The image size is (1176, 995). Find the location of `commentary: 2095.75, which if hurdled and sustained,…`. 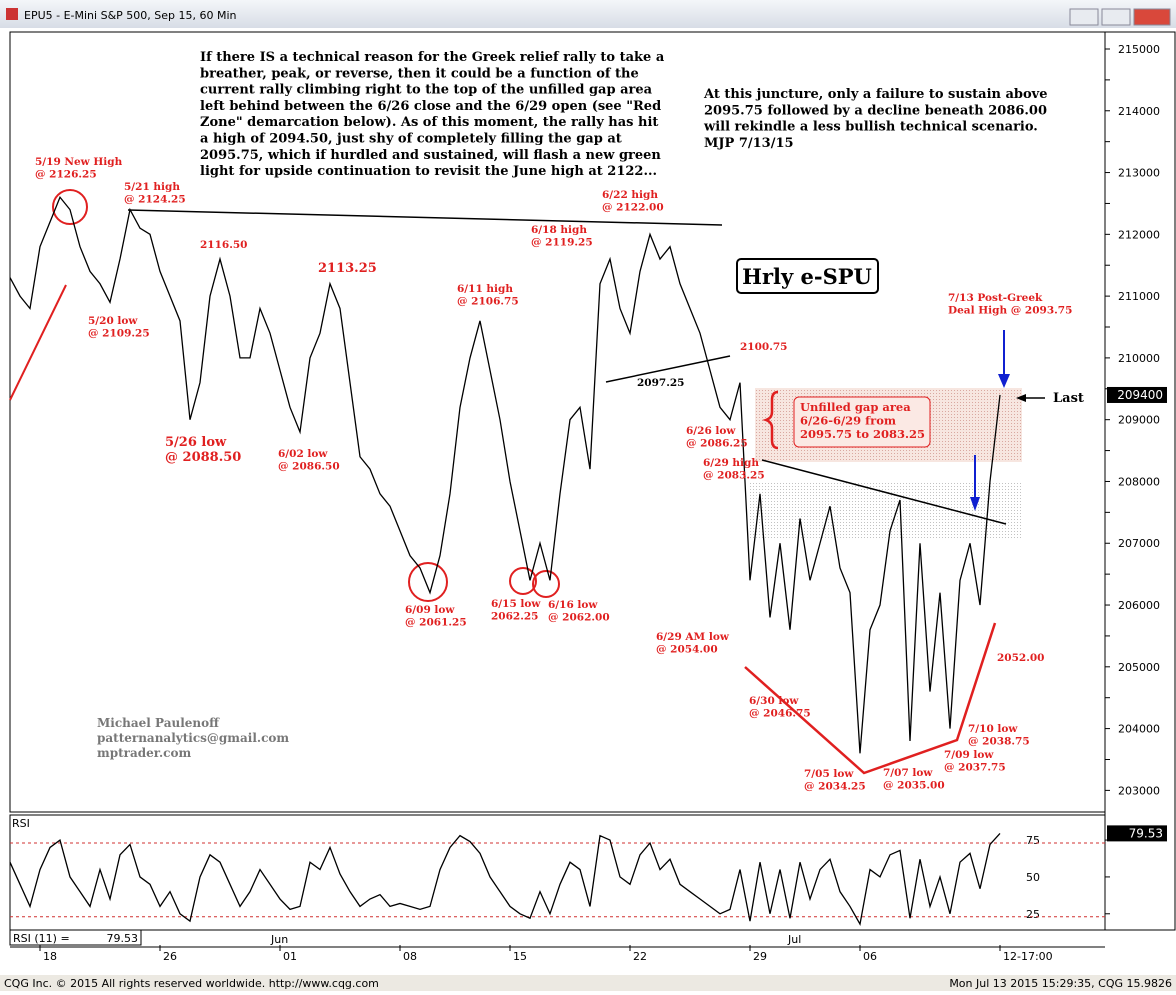

commentary: 2095.75, which if hurdled and sustained,… is located at coordinates (430, 155).